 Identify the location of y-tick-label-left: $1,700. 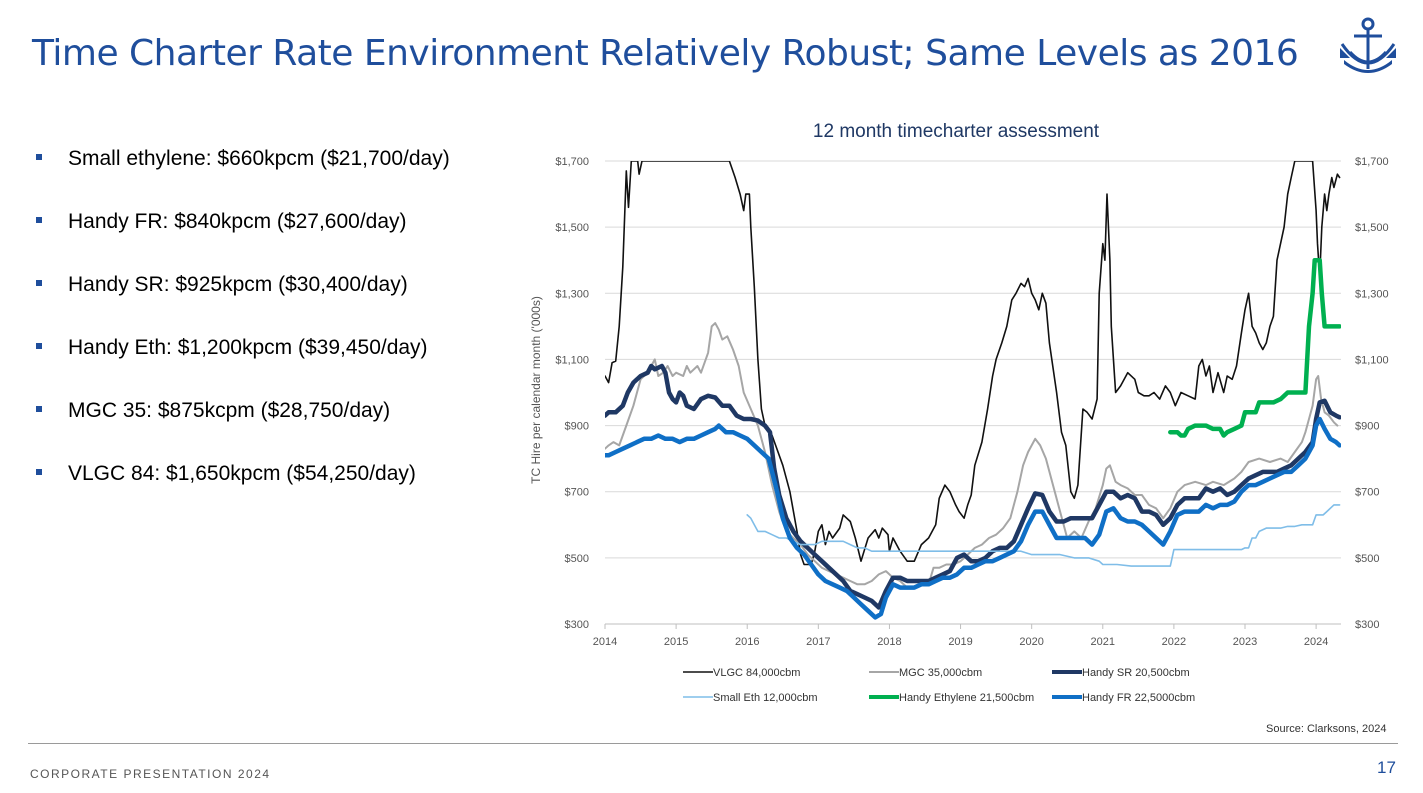
(572, 162).